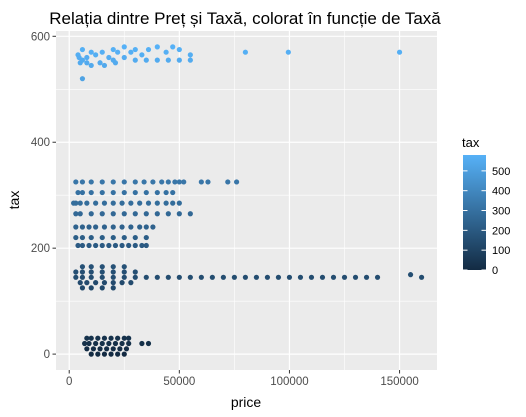  What do you see at coordinates (242, 379) in the screenshot?
I see `x-axis-ticks: 0 50000 100000 150000` at bounding box center [242, 379].